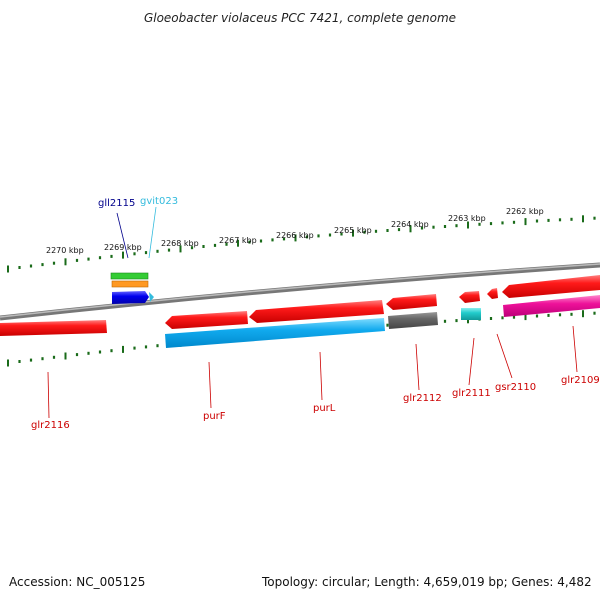 The width and height of the screenshot is (600, 600). I want to click on feature-gll2115-arrow, so click(130, 297).